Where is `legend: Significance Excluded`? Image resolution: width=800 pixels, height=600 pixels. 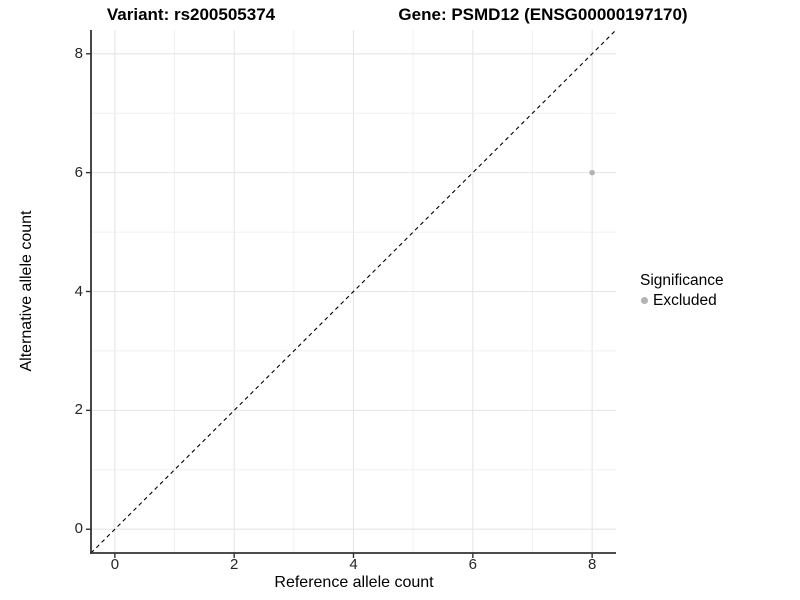
legend: Significance Excluded is located at coordinates (682, 290).